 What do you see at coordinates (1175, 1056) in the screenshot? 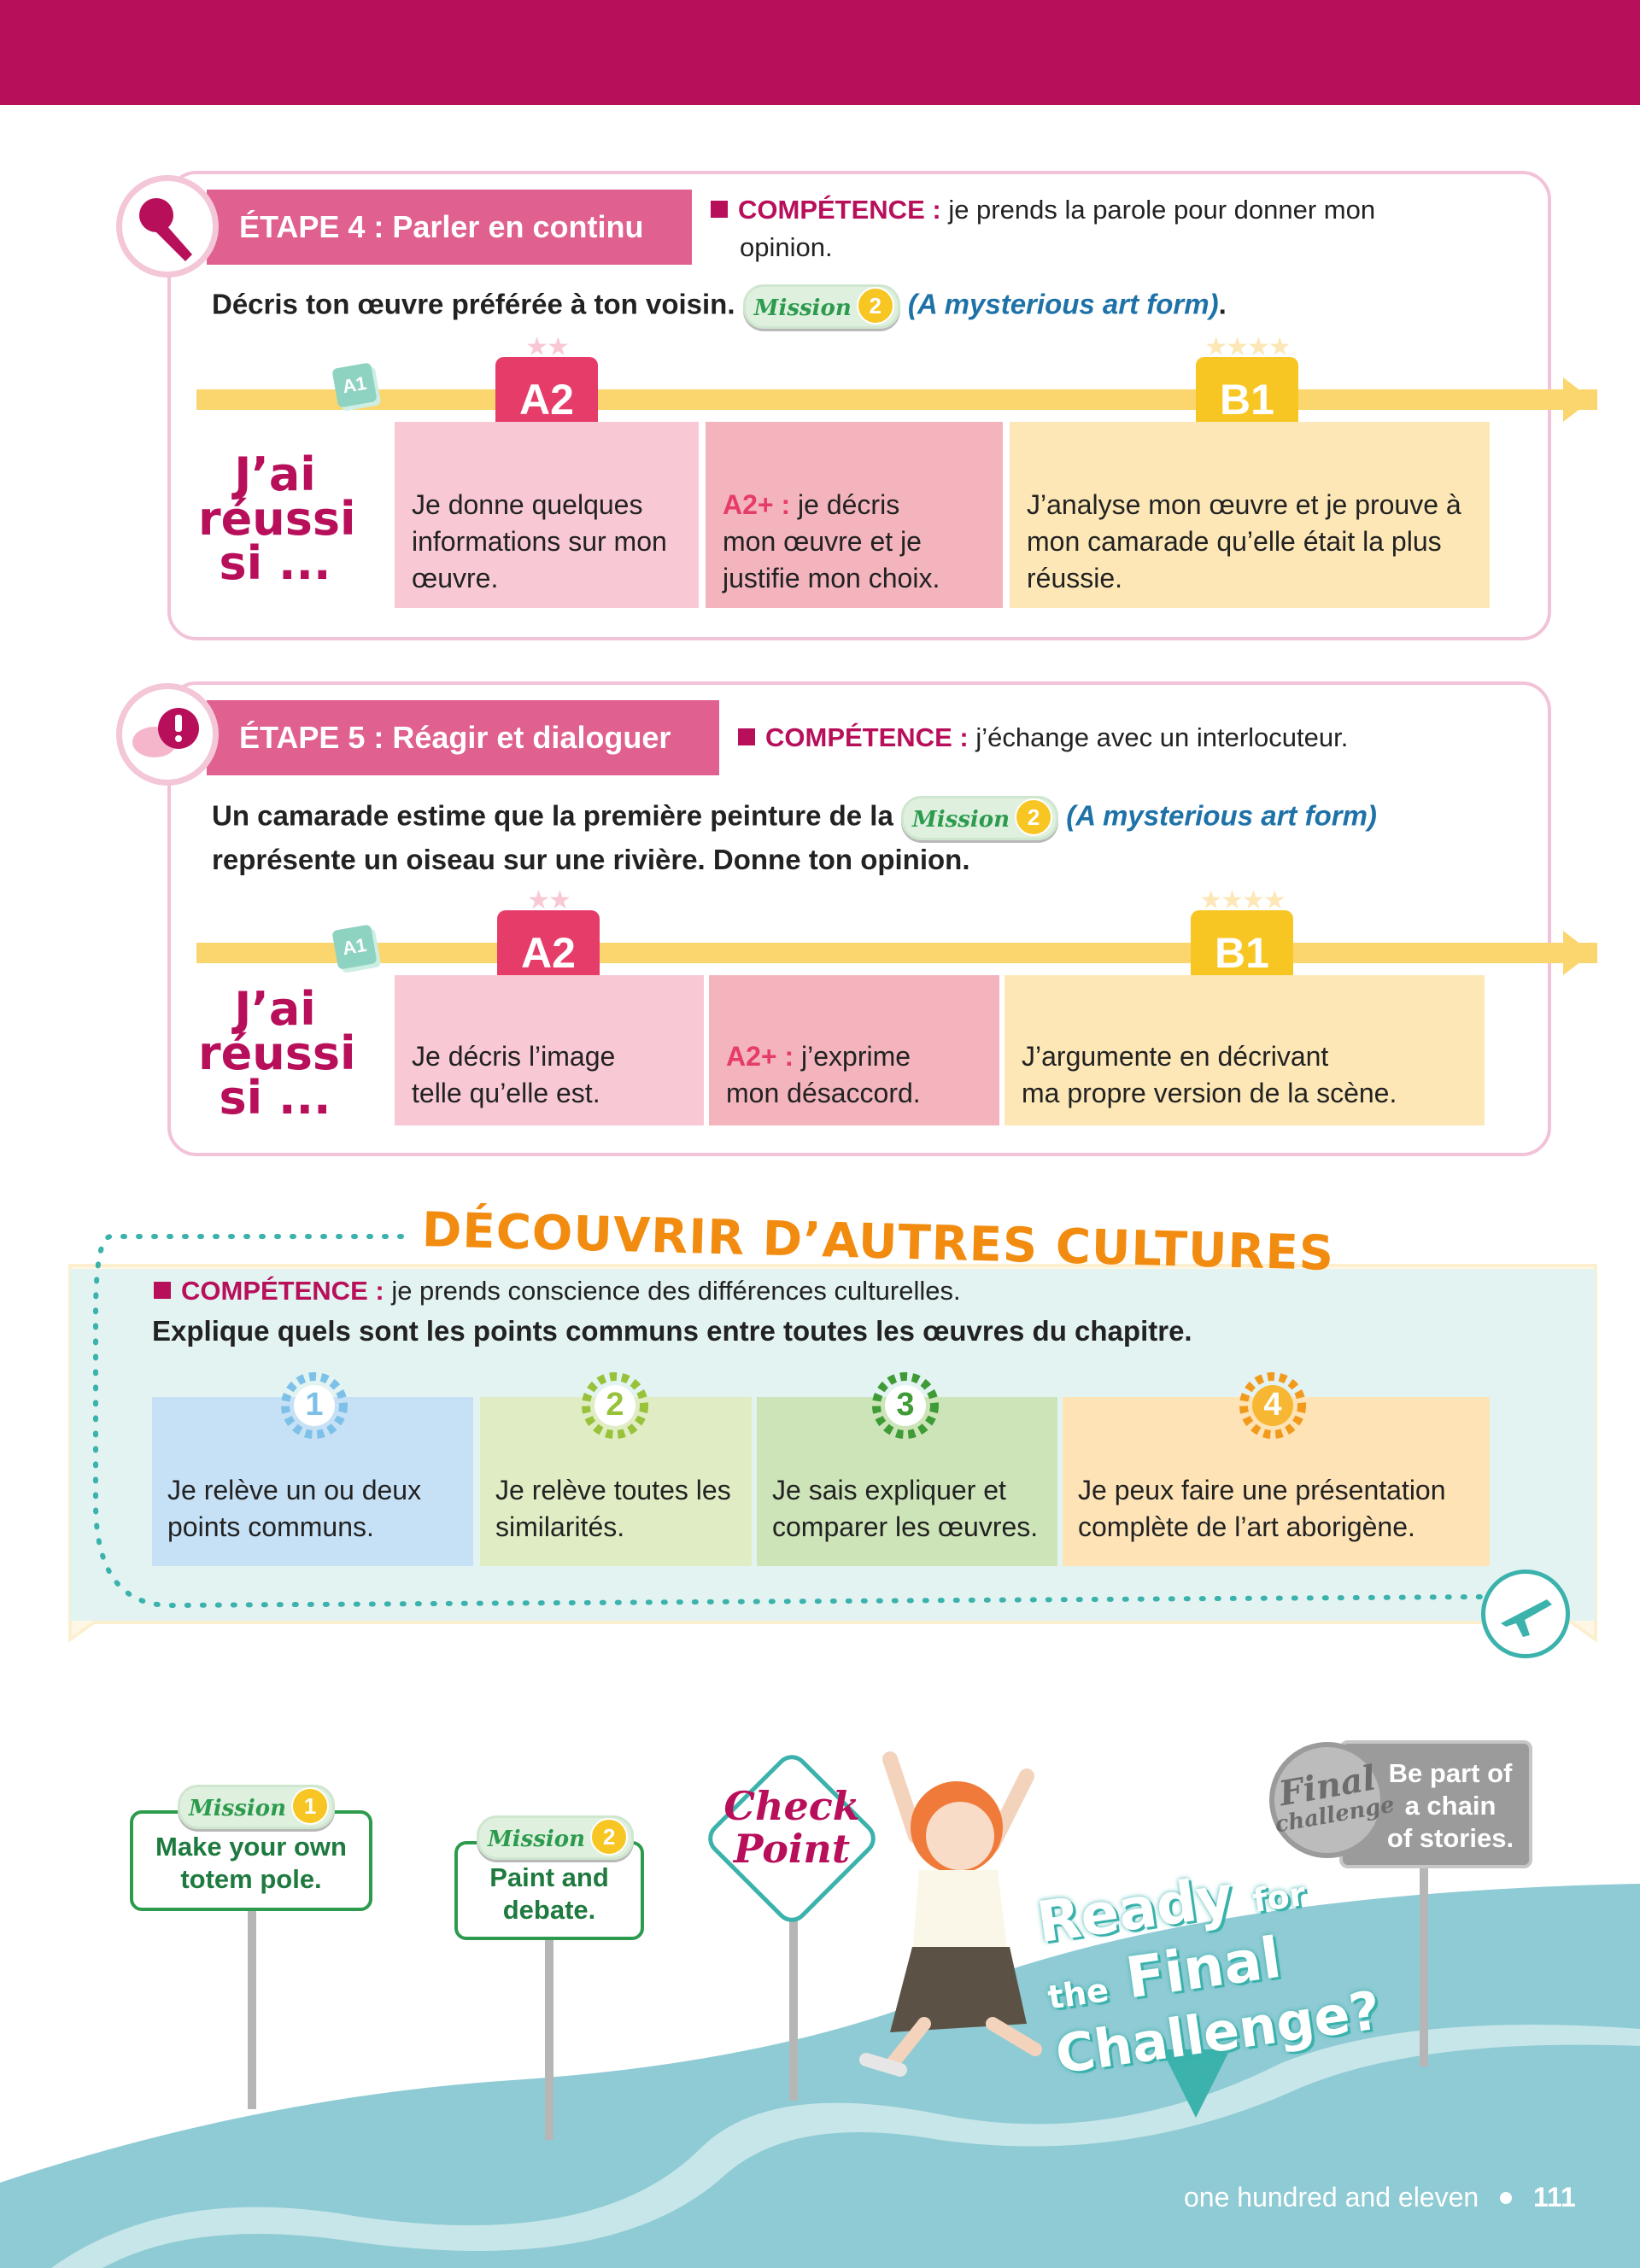
I see `cell-line: J’argumente en décrivant` at bounding box center [1175, 1056].